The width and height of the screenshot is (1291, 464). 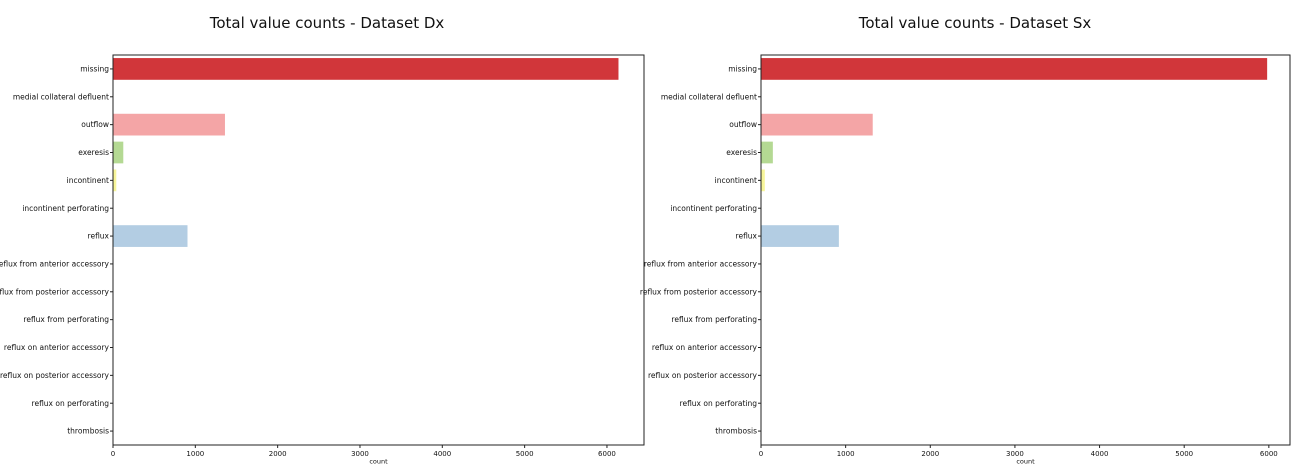 What do you see at coordinates (95, 124) in the screenshot?
I see `category-label-dx-2: outflow` at bounding box center [95, 124].